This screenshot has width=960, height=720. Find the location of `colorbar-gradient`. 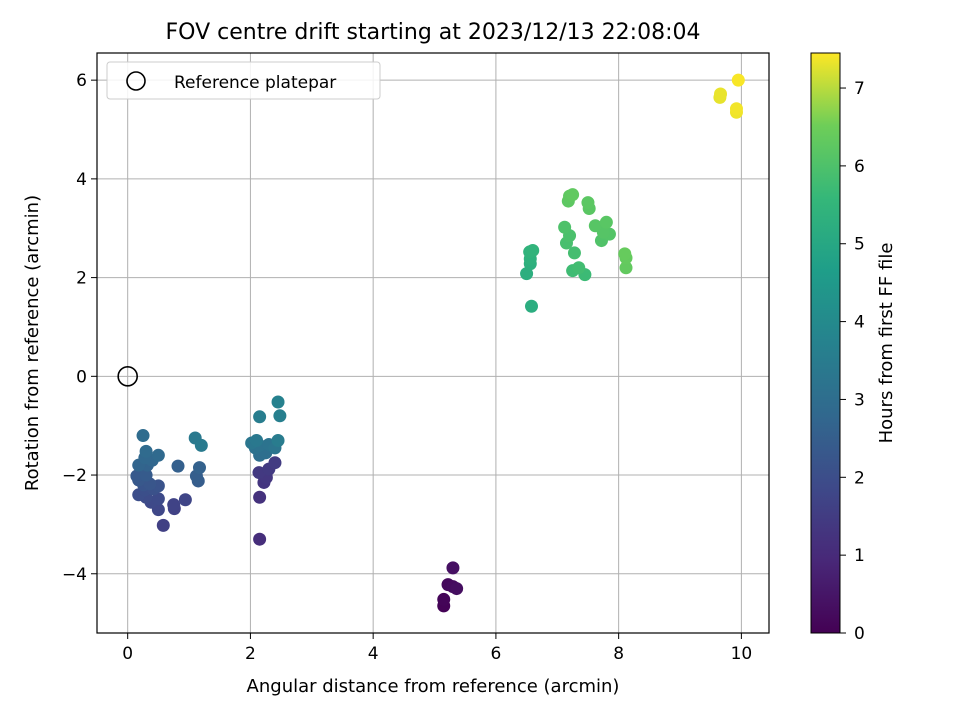

colorbar-gradient is located at coordinates (825, 343).